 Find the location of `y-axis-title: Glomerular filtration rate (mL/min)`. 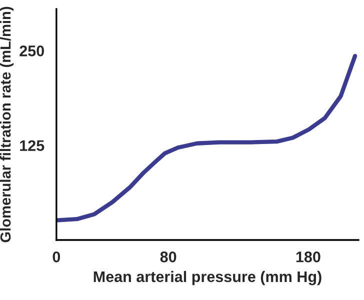

y-axis-title: Glomerular filtration rate (mL/min) is located at coordinates (7, 124).